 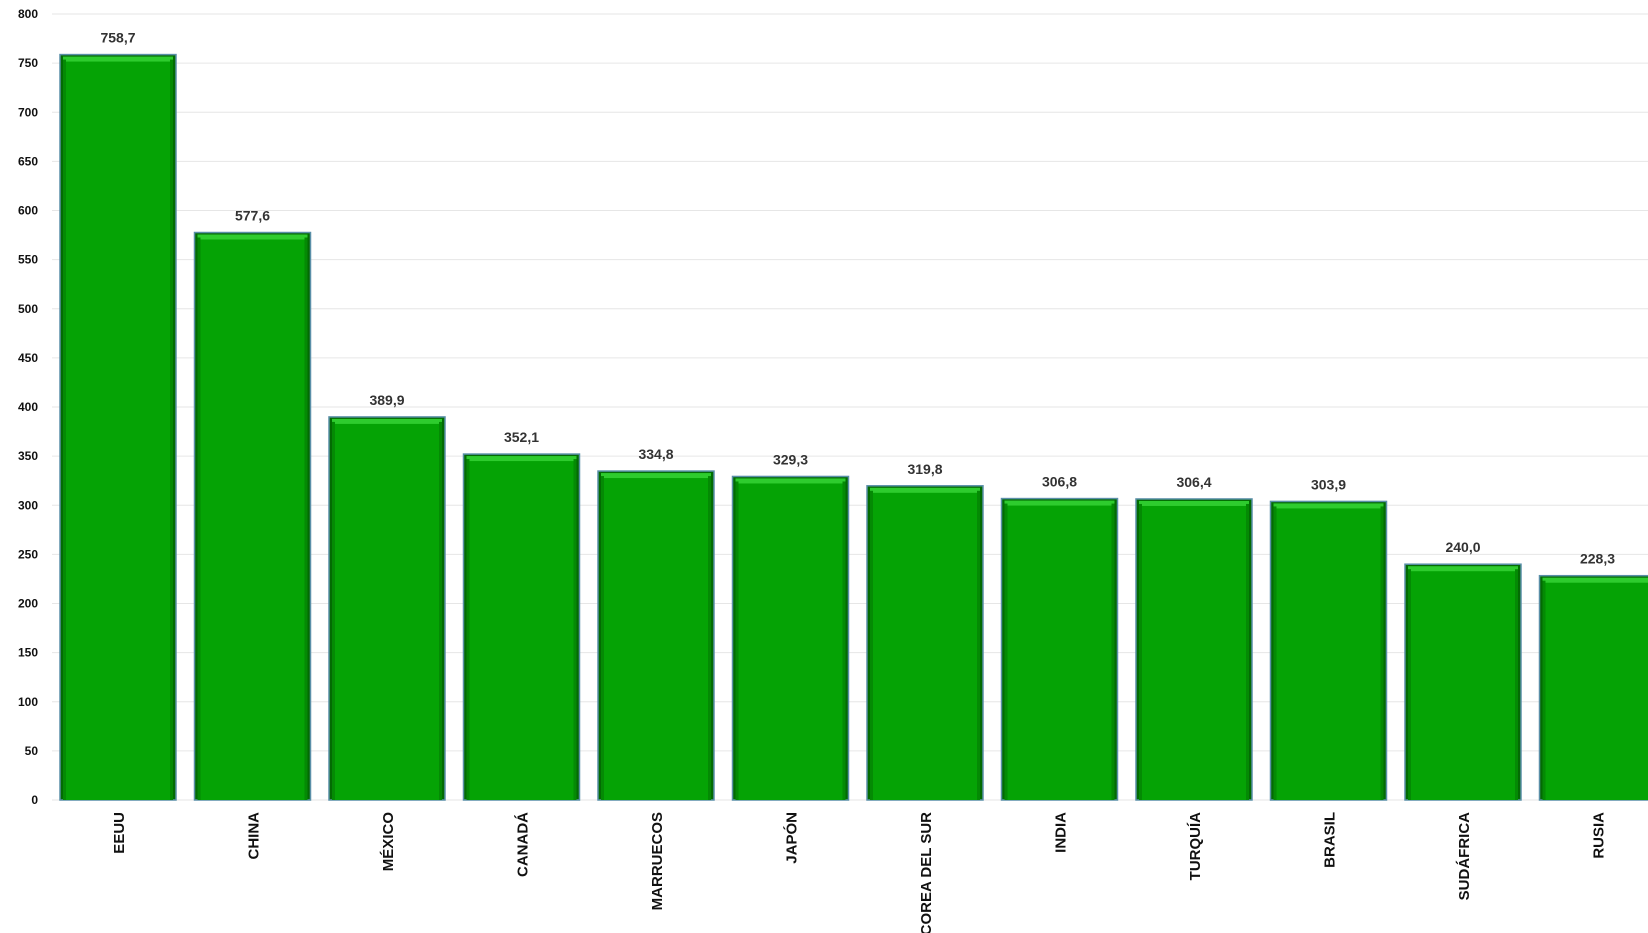 What do you see at coordinates (1330, 840) in the screenshot?
I see `category-label: BRASIL` at bounding box center [1330, 840].